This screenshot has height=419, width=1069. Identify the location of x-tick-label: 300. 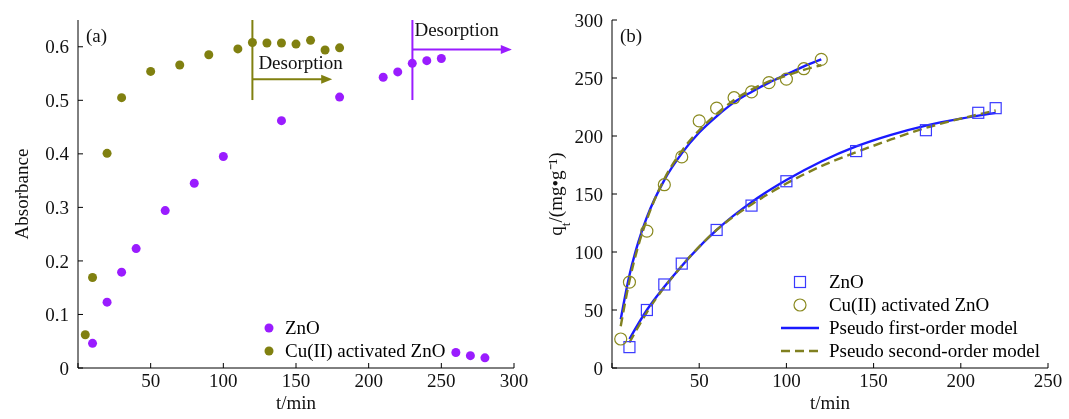
(514, 381).